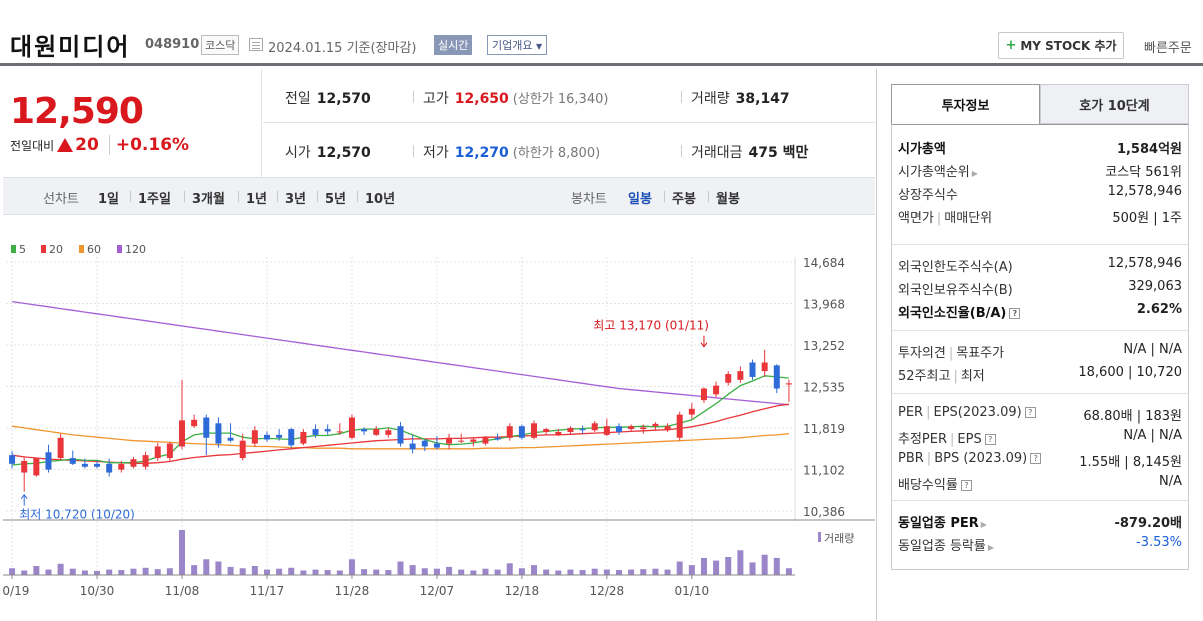 The image size is (1203, 621). What do you see at coordinates (257, 199) in the screenshot?
I see `period-1y: 1년` at bounding box center [257, 199].